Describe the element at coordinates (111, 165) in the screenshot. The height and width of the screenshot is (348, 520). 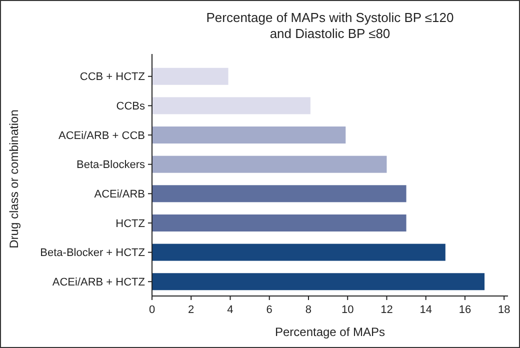
I see `y-tick-label: Beta-Blockers` at that location.